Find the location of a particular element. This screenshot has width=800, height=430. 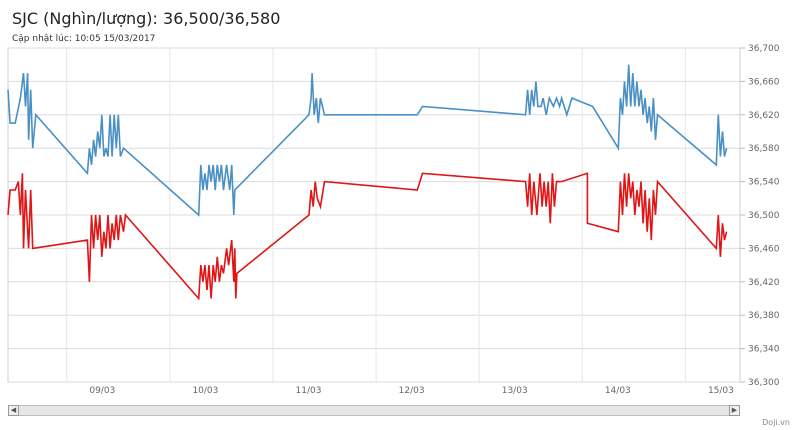

x-axis-ticks: 09/03 10/03 11/03 12/03 13/03 14/03 15/03 is located at coordinates (411, 391).